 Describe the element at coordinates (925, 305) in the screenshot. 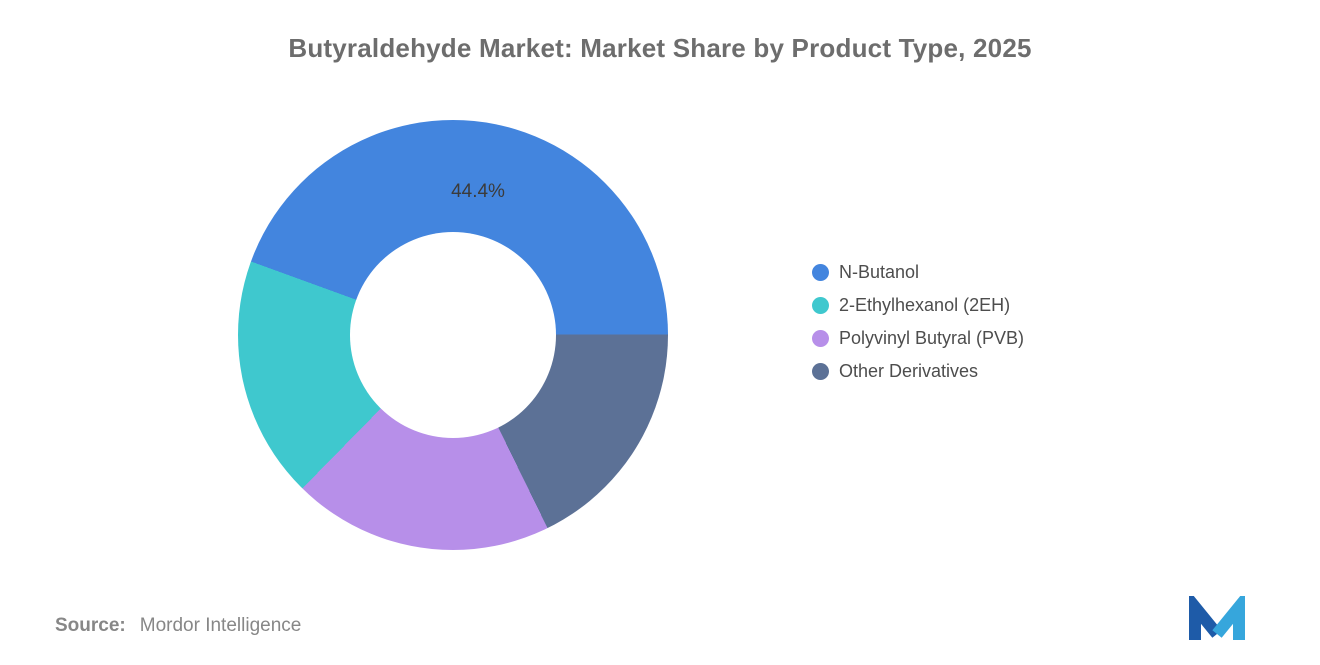

I see `legend-label: 2-Ethylhexanol (2EH)` at that location.